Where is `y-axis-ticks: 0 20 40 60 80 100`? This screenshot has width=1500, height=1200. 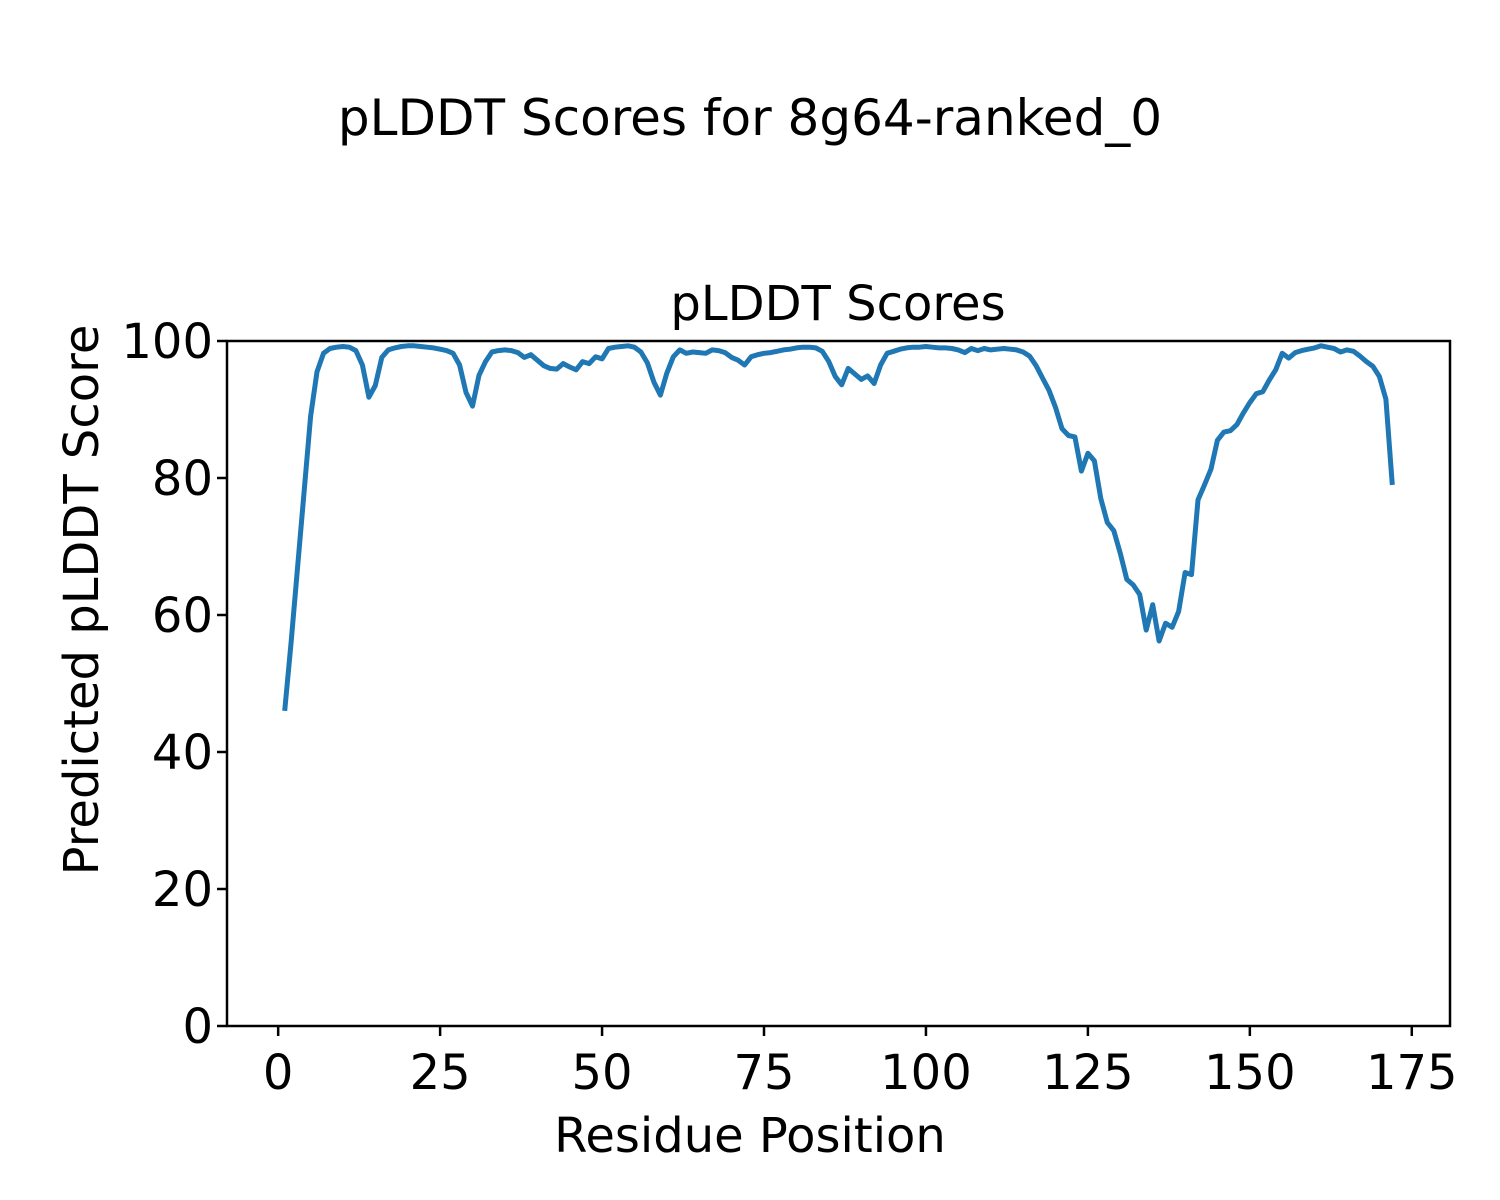
y-axis-ticks: 0 20 40 60 80 100 is located at coordinates (174, 684).